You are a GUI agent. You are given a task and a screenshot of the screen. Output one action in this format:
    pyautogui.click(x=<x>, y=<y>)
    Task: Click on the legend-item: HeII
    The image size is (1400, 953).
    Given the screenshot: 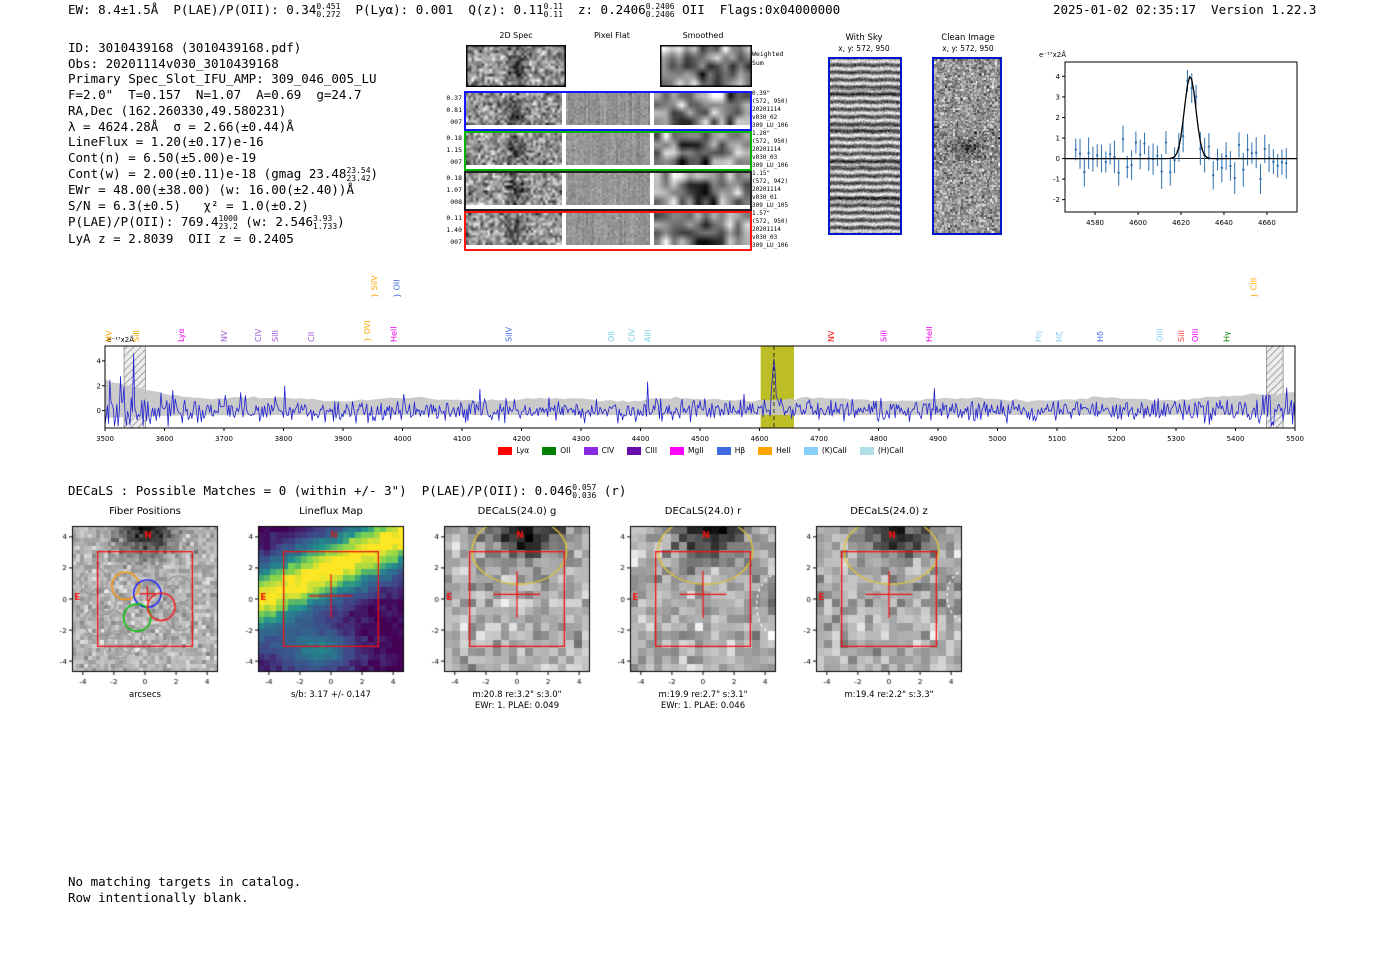 What is the action you would take?
    pyautogui.click(x=774, y=450)
    